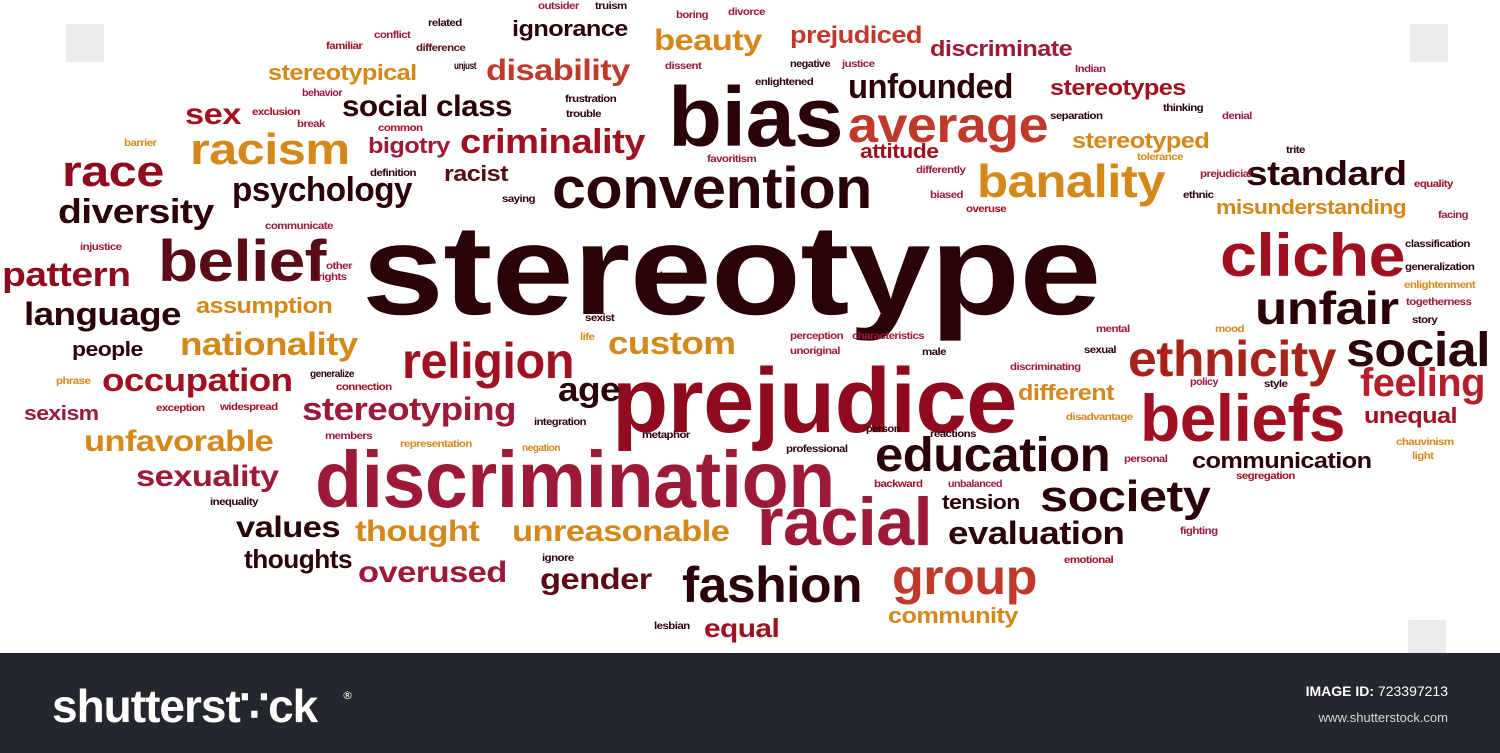 Image resolution: width=1500 pixels, height=753 pixels. I want to click on word-prejudiced: prejudiced, so click(856, 35).